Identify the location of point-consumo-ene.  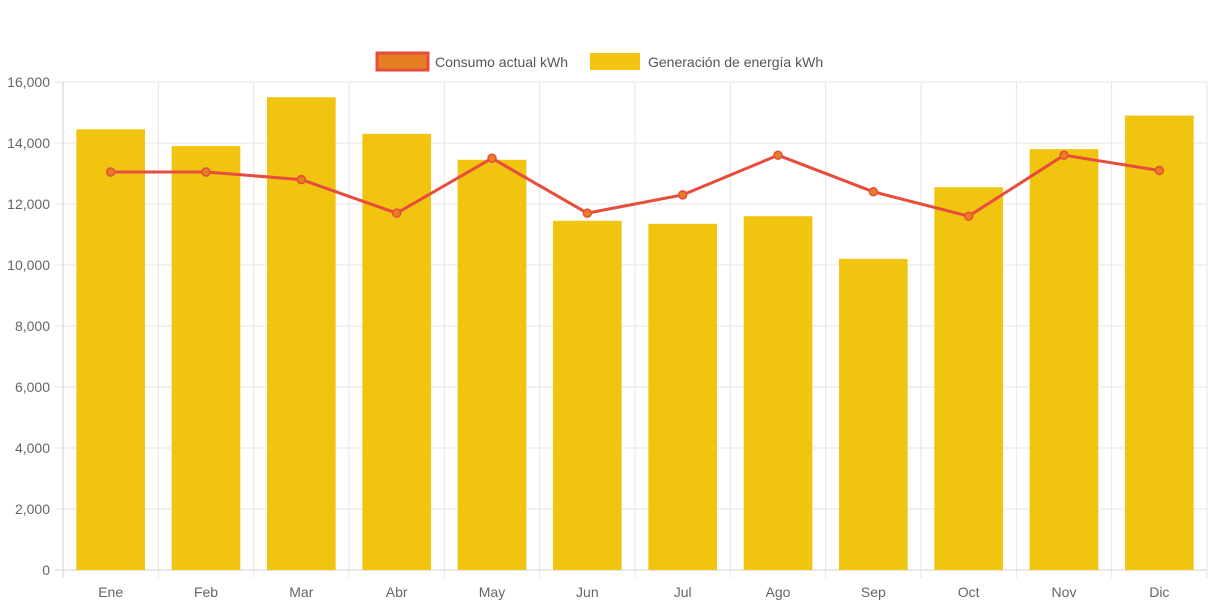
(110, 172).